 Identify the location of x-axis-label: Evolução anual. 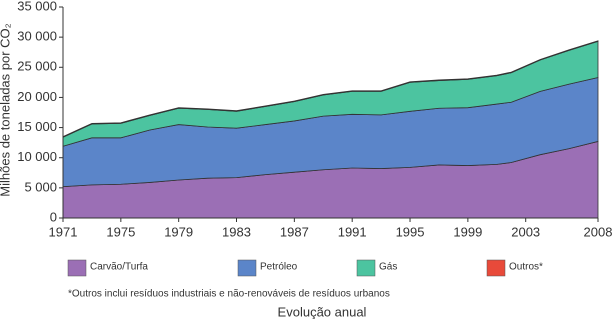
(322, 311).